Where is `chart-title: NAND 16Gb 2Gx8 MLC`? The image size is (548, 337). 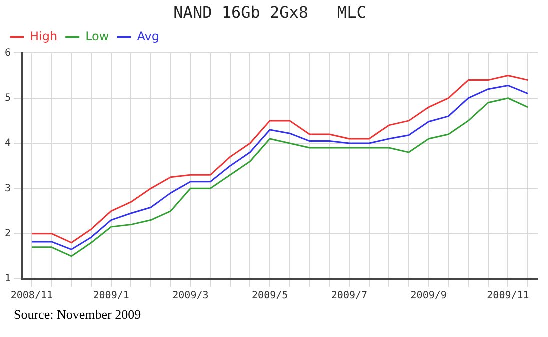
chart-title: NAND 16Gb 2Gx8 MLC is located at coordinates (270, 12).